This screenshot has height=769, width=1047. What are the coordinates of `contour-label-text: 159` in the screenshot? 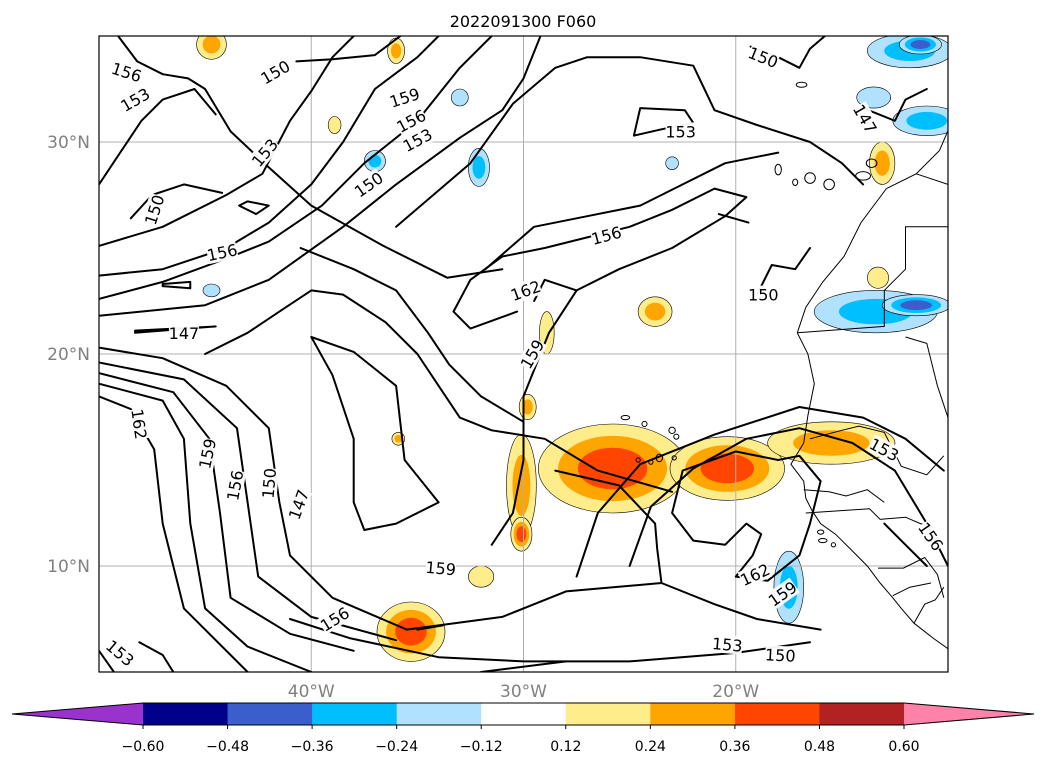 It's located at (207, 454).